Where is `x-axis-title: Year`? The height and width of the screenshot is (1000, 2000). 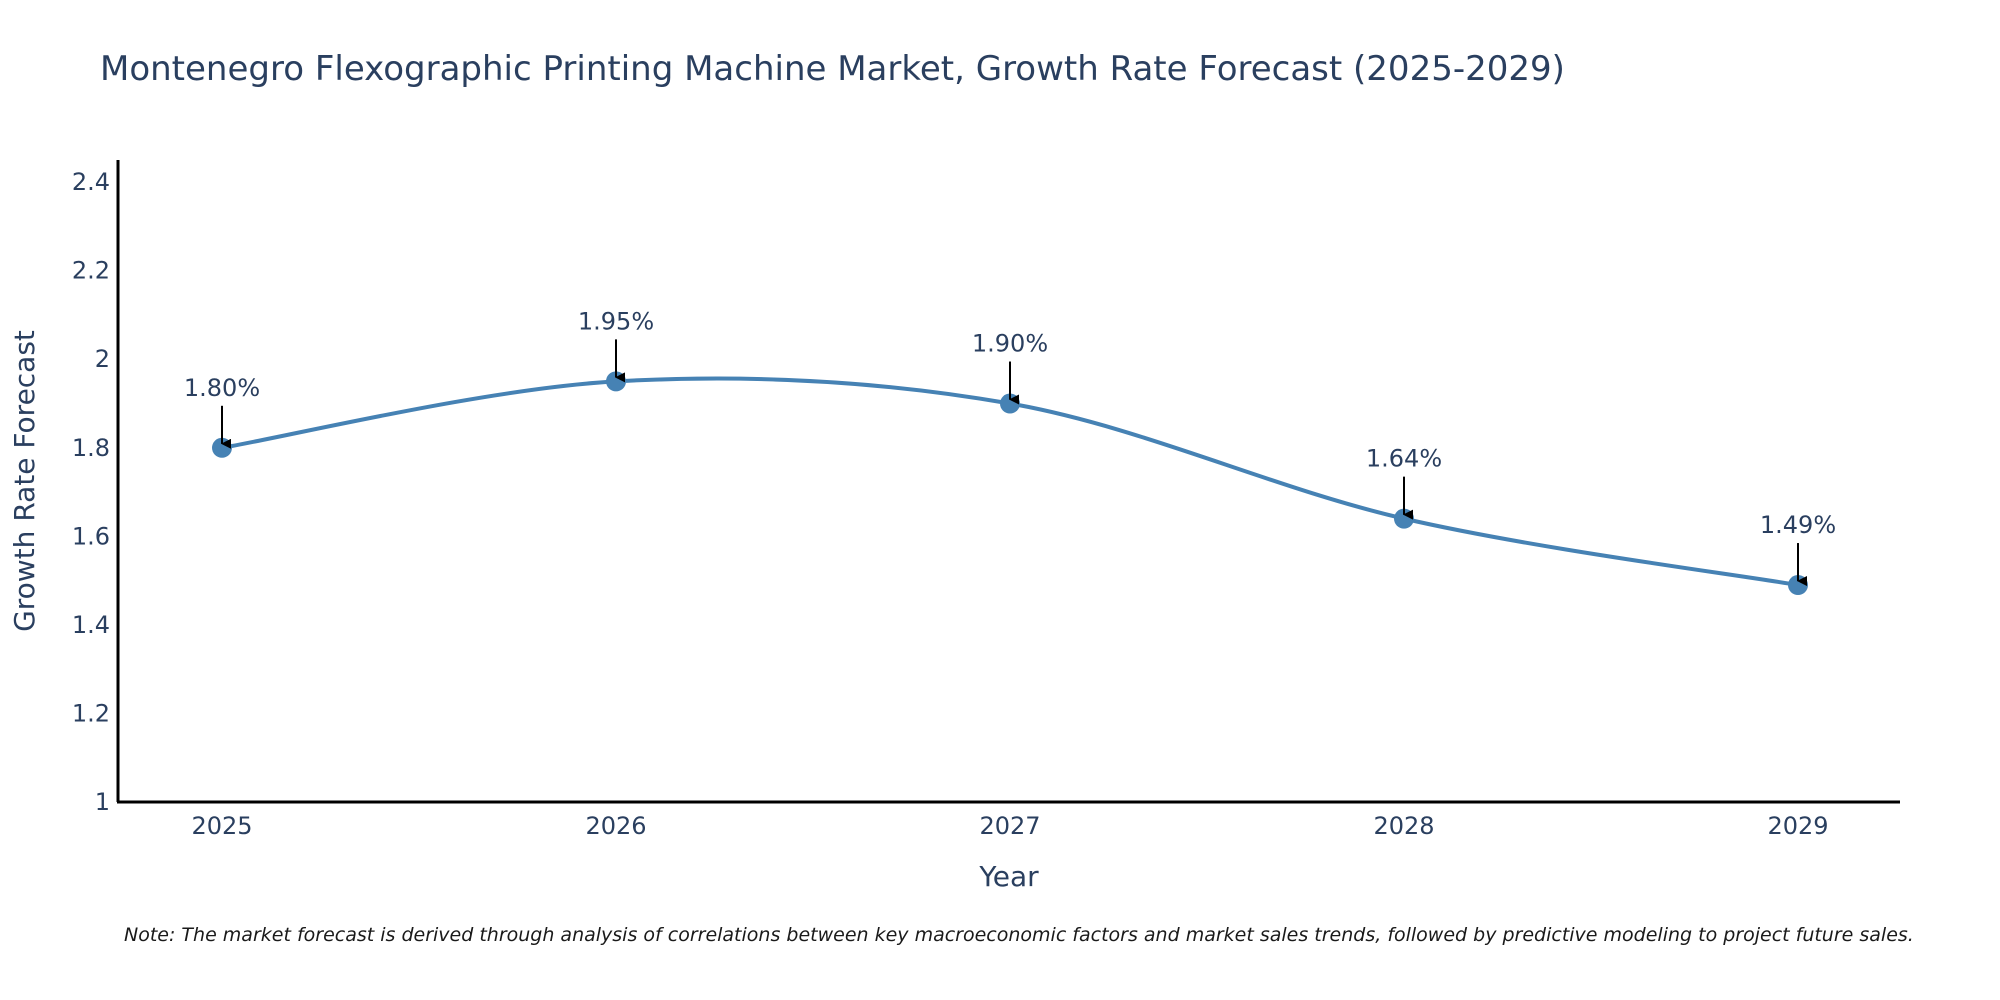 x-axis-title: Year is located at coordinates (1008, 876).